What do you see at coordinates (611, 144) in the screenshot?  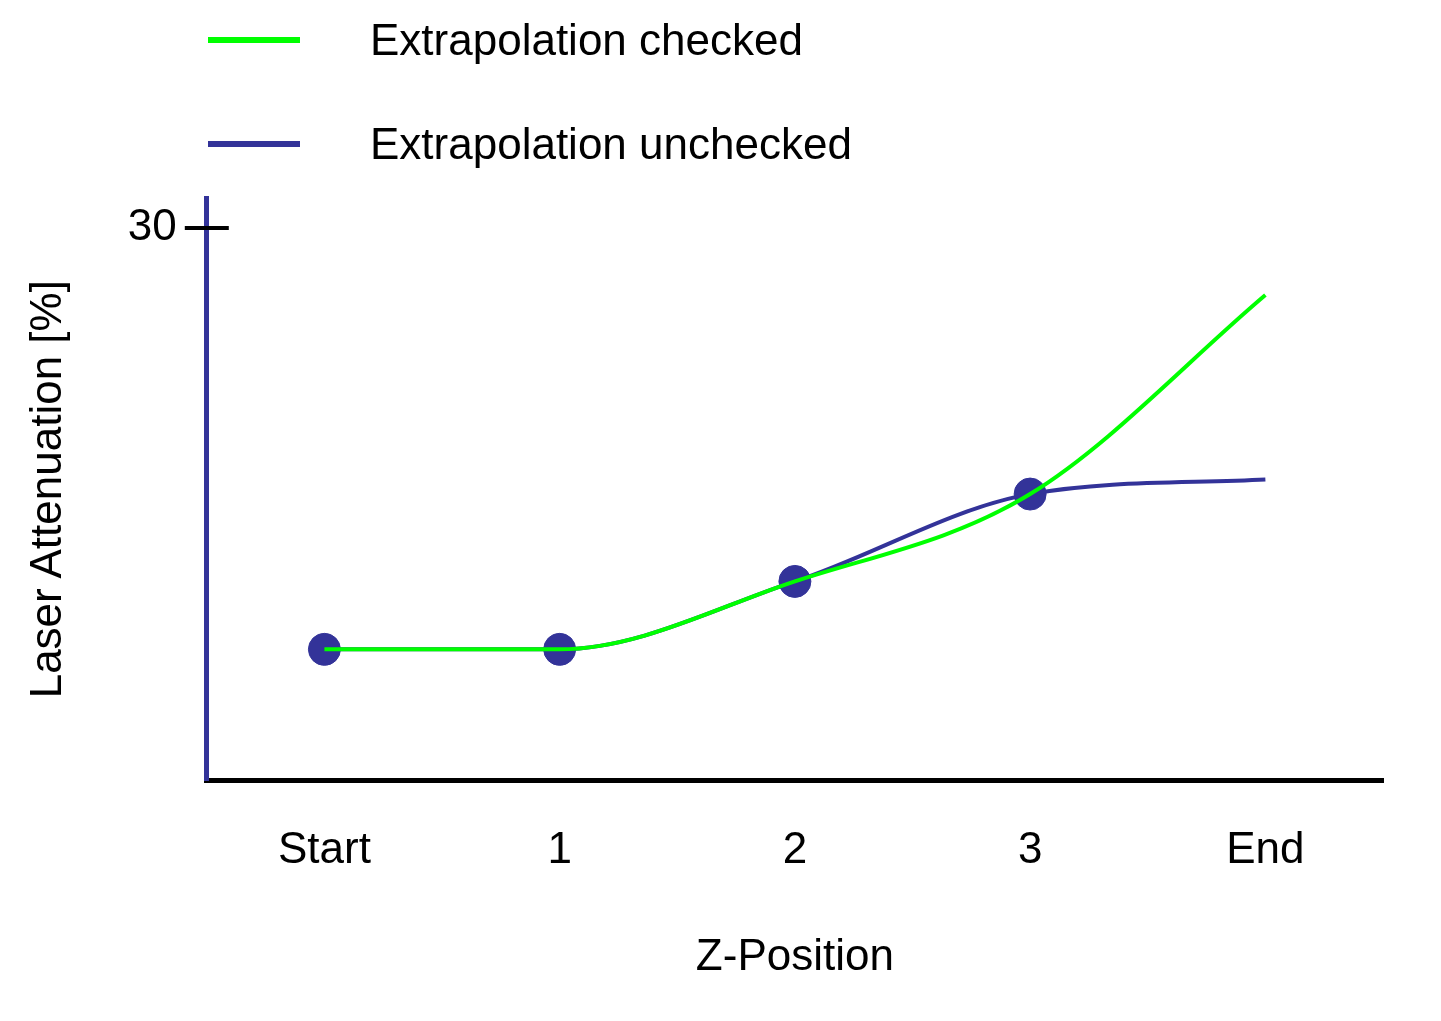 I see `legend-label: Extrapolation unchecked` at bounding box center [611, 144].